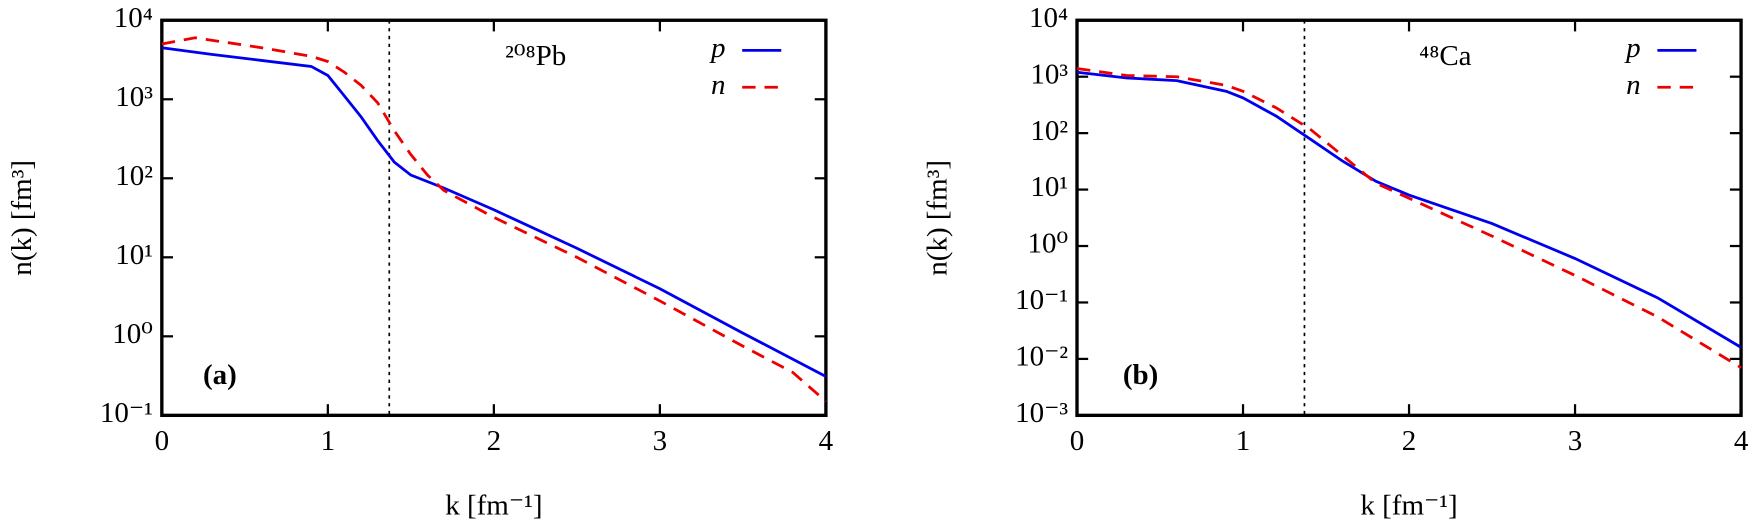 The height and width of the screenshot is (526, 1750). What do you see at coordinates (1041, 413) in the screenshot?
I see `y-tick-label: 10⁻³` at bounding box center [1041, 413].